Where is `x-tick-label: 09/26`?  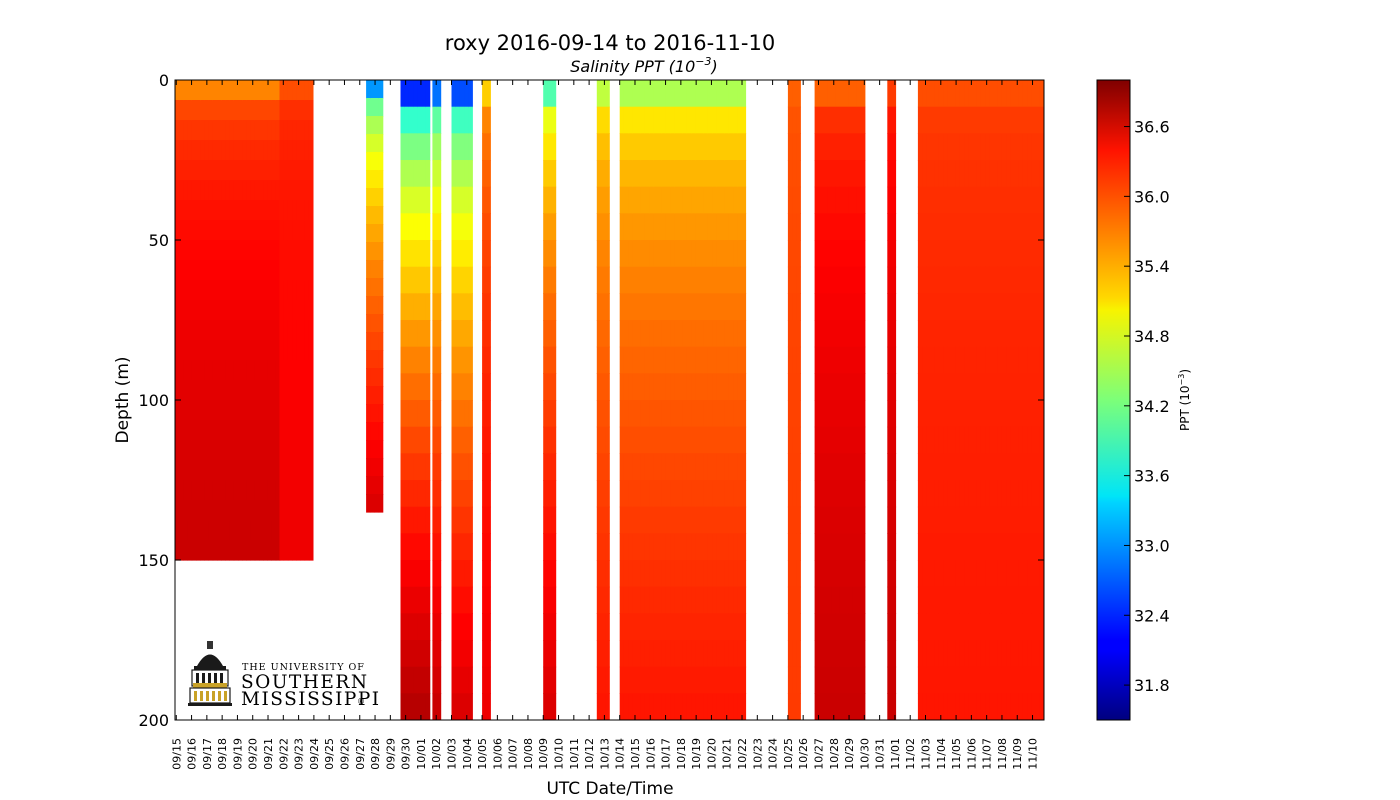 x-tick-label: 09/26 is located at coordinates (345, 754).